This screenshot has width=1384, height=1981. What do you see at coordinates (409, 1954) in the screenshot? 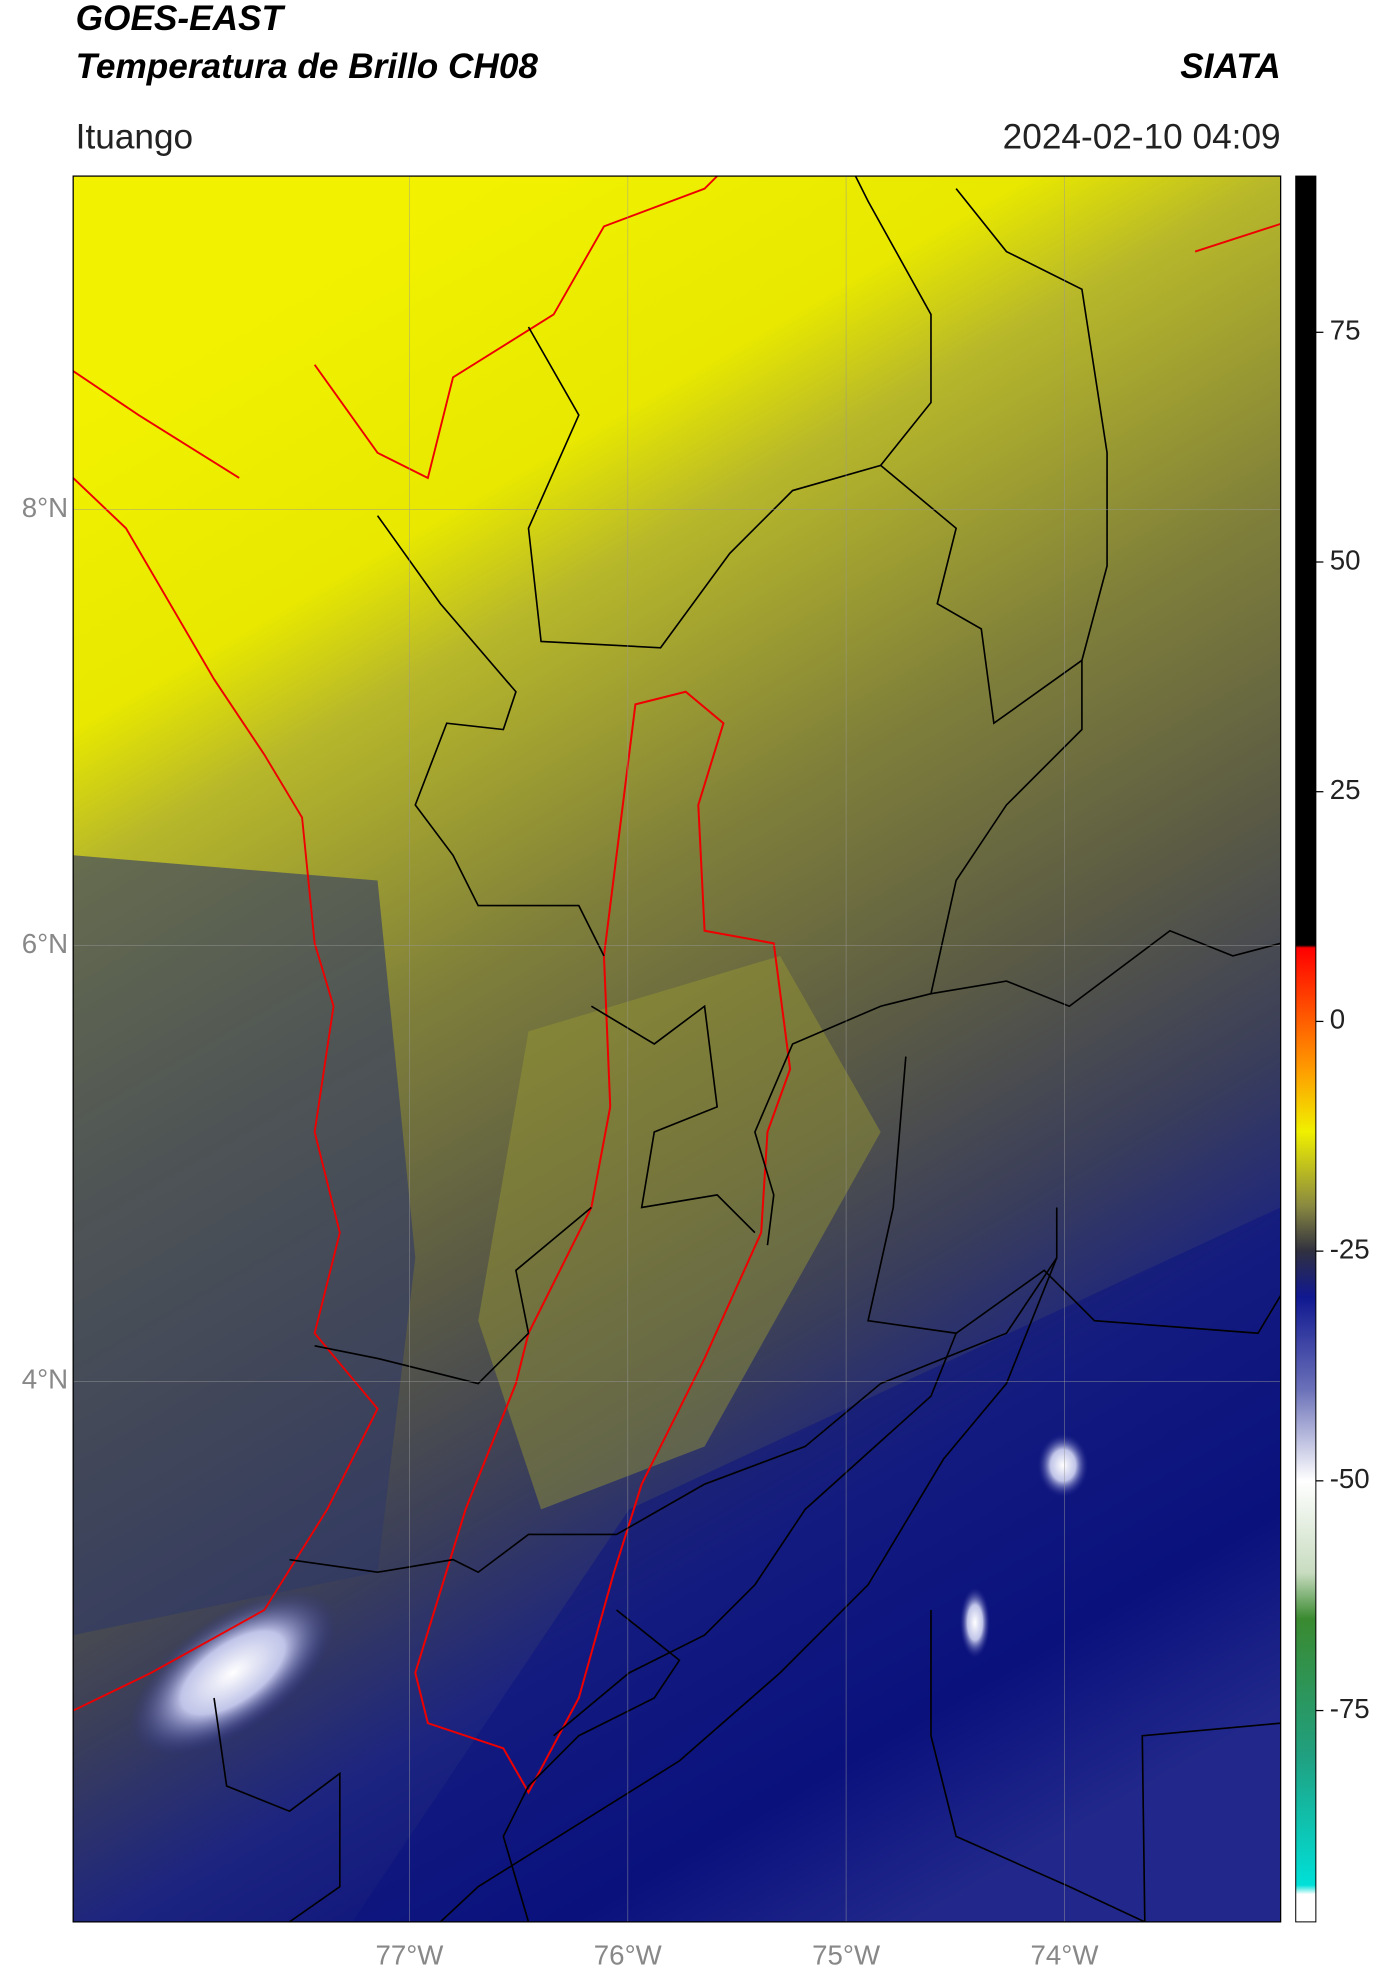
I see `x-tick-label: 77°W` at bounding box center [409, 1954].